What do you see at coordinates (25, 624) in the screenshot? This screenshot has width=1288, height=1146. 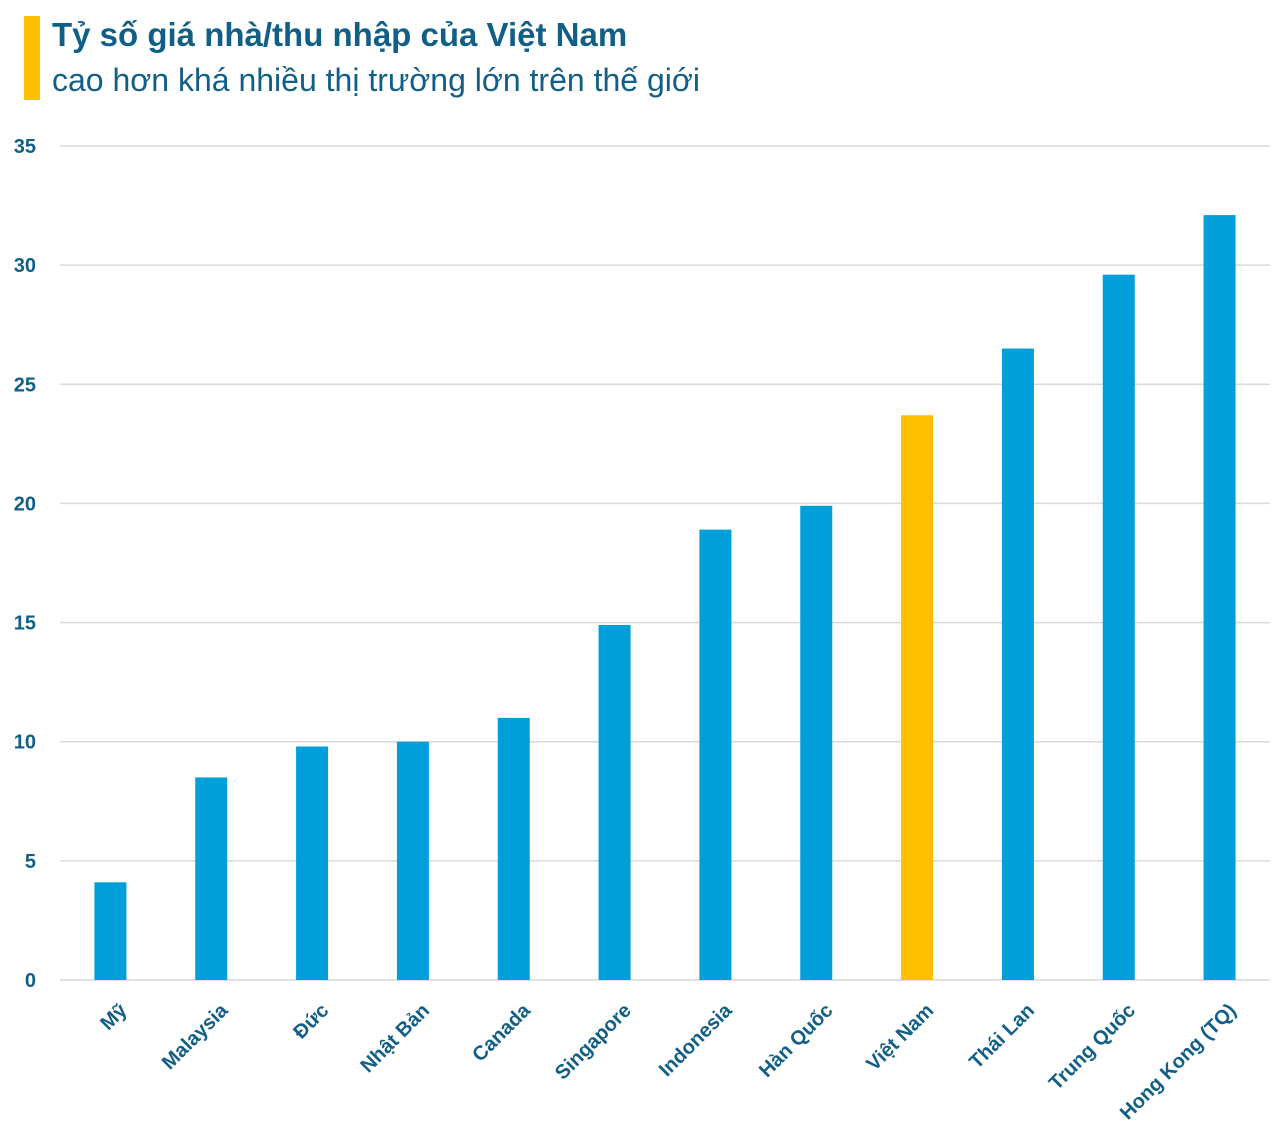 I see `y-tick-label: 15` at bounding box center [25, 624].